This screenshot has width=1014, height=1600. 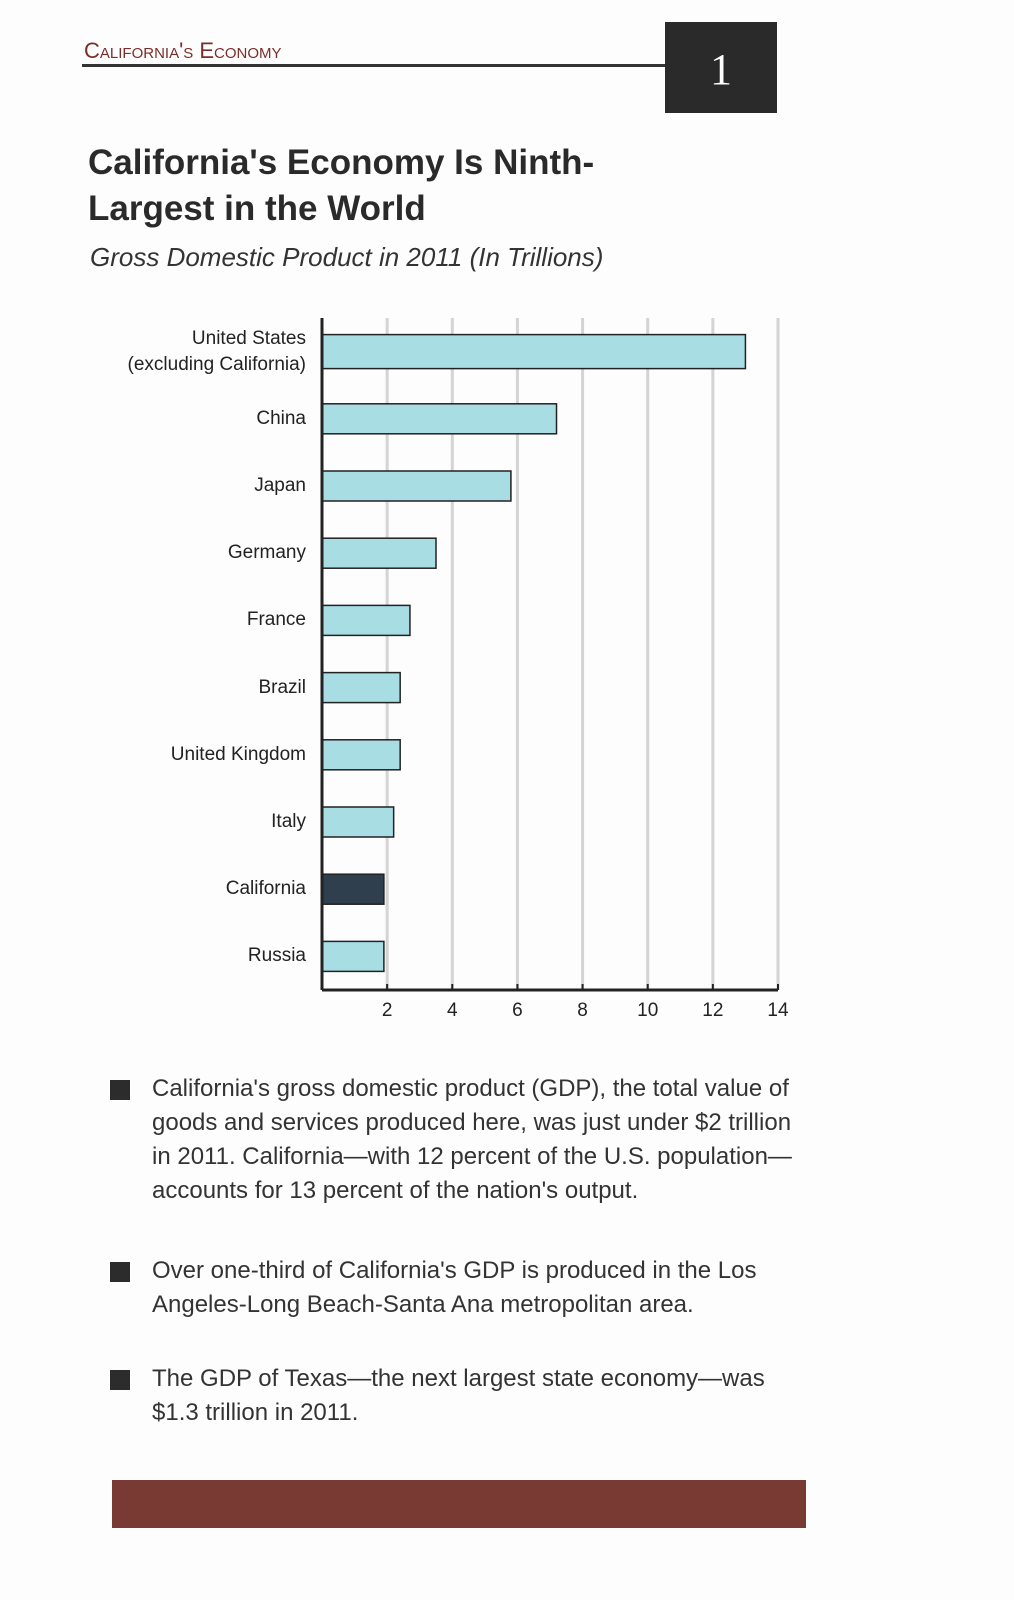 What do you see at coordinates (778, 1010) in the screenshot?
I see `x-tick-label: 14` at bounding box center [778, 1010].